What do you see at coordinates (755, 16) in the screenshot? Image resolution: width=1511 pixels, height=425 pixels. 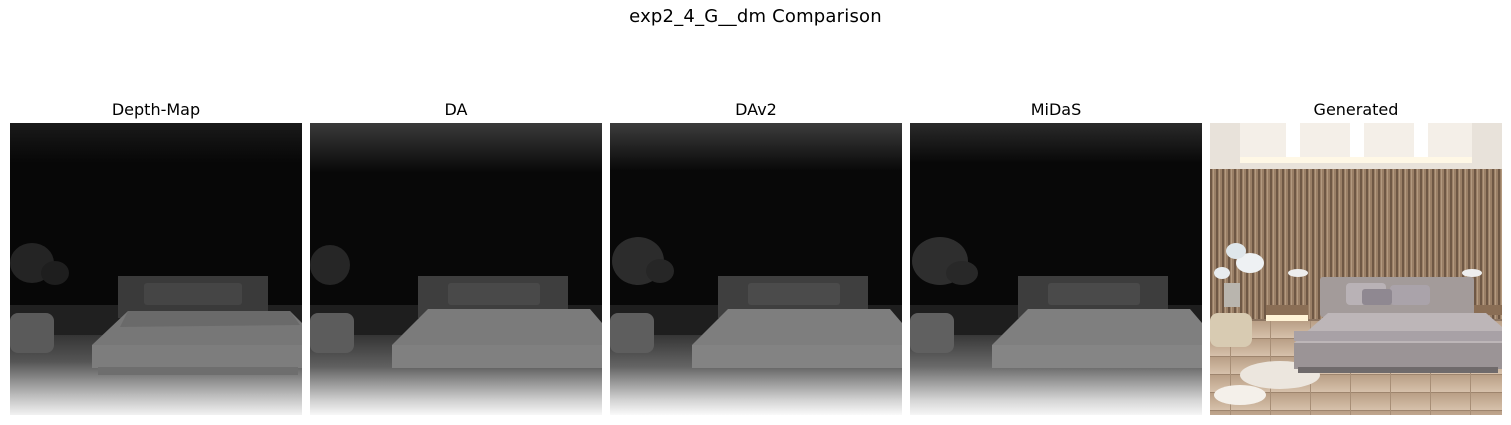 I see `figure-title: exp2_4_G__dm Comparison` at bounding box center [755, 16].